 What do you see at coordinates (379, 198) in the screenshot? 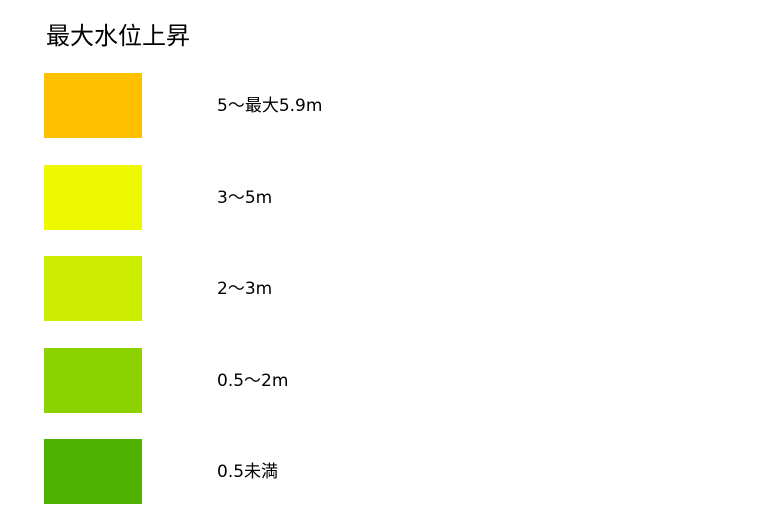
I see `legend-item: 3〜5m` at bounding box center [379, 198].